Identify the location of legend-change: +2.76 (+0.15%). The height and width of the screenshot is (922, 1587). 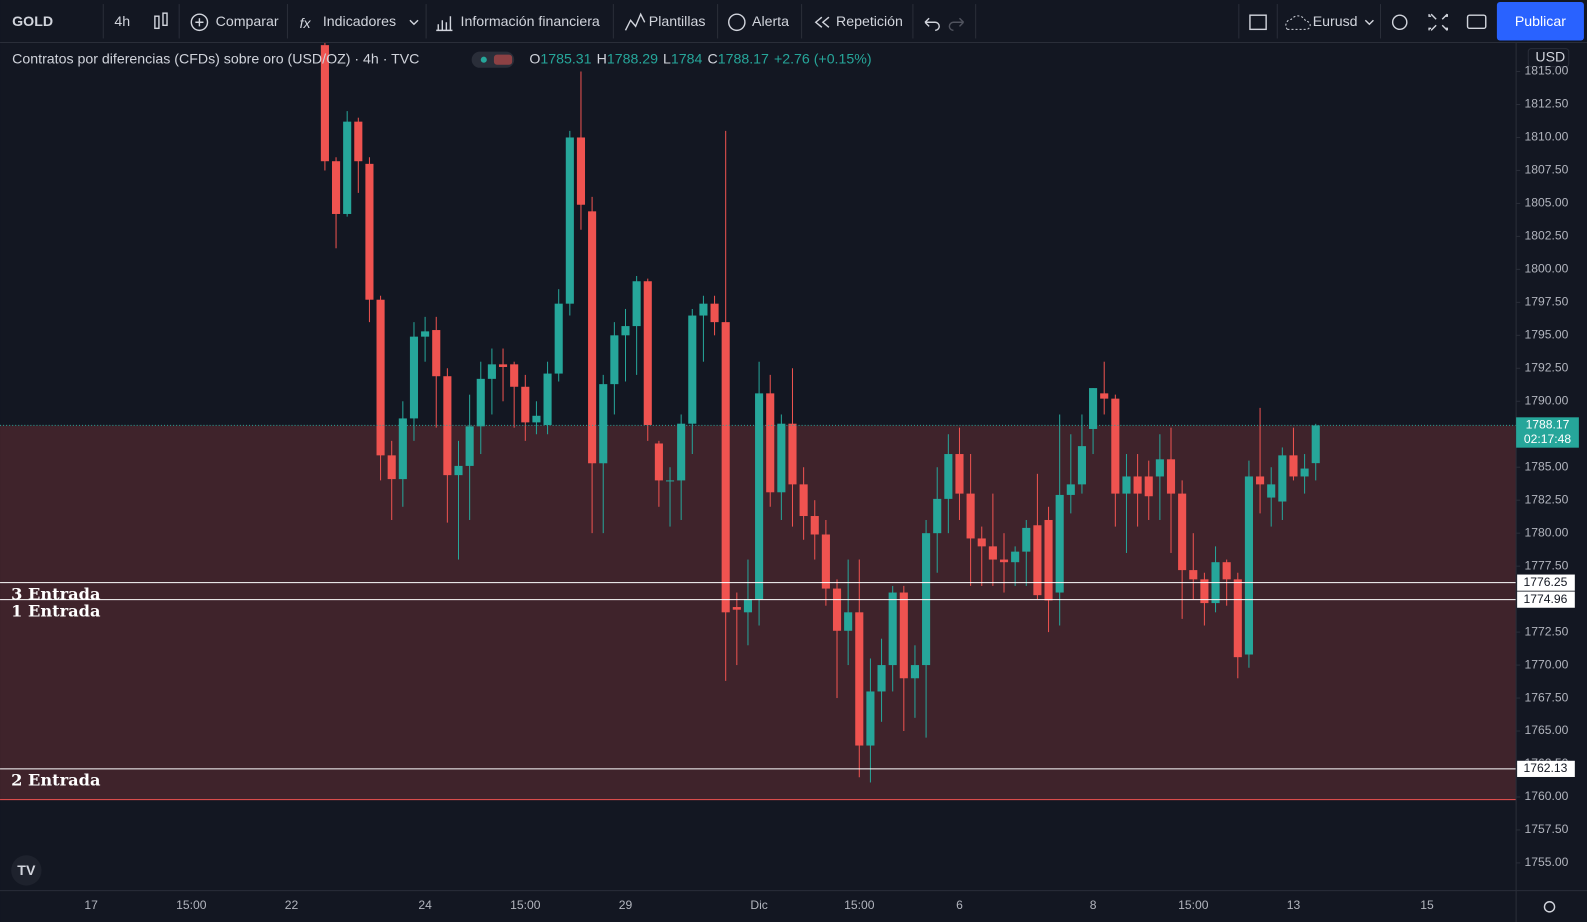
(823, 59).